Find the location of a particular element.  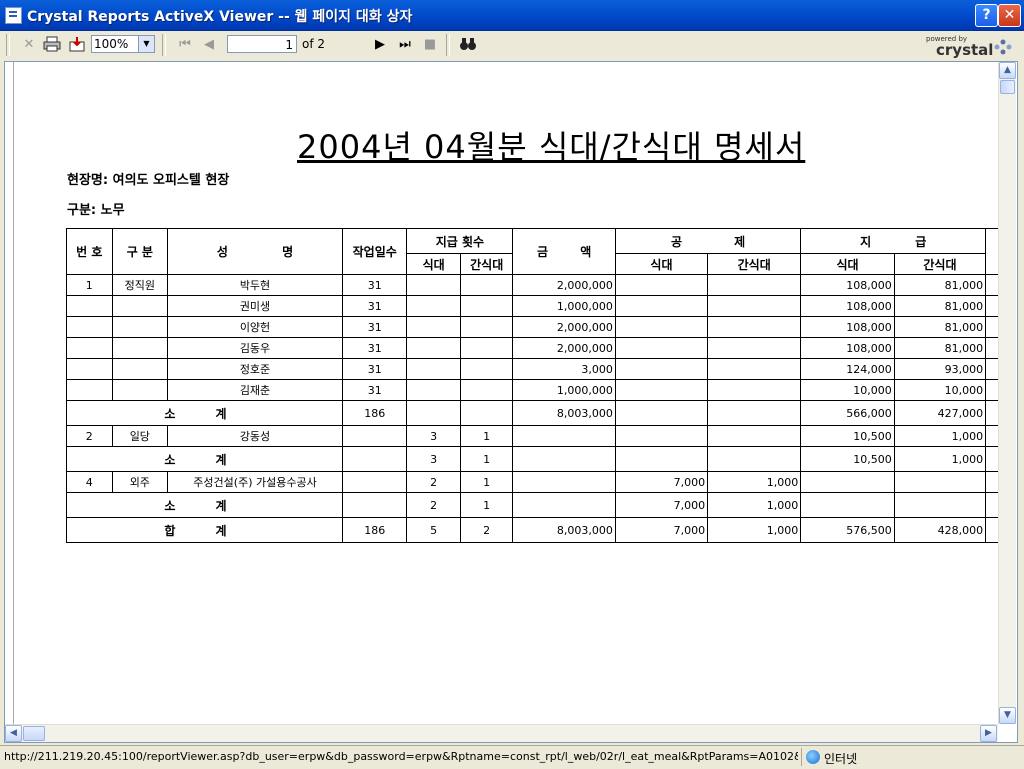

vertical-scroll-thumb is located at coordinates (1007, 87).